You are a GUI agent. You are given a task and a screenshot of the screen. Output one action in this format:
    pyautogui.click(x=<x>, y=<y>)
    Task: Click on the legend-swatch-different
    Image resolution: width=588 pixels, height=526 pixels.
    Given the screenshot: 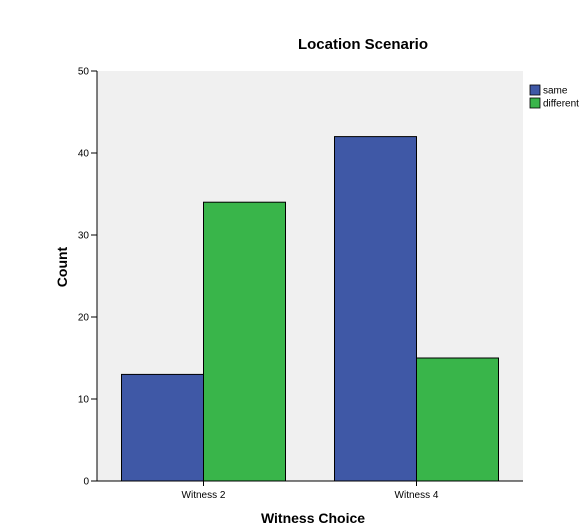 What is the action you would take?
    pyautogui.click(x=535, y=103)
    